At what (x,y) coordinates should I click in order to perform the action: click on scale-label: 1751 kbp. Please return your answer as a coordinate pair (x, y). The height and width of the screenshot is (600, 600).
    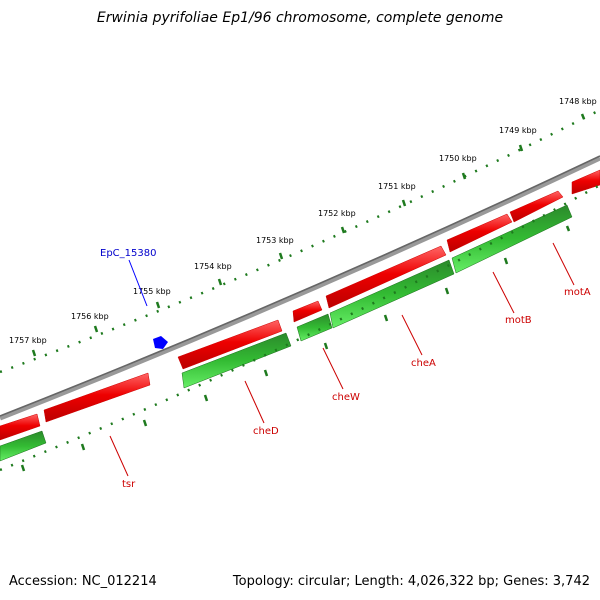
    Looking at the image, I should click on (397, 186).